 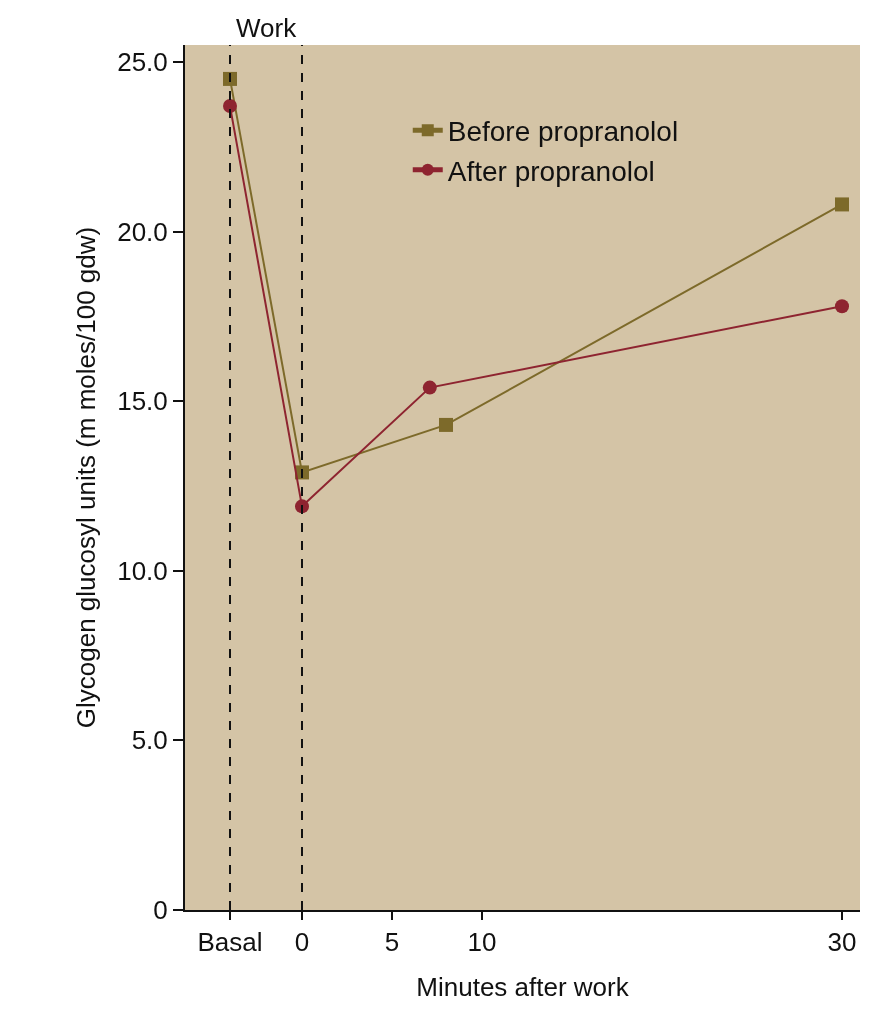 What do you see at coordinates (230, 942) in the screenshot?
I see `x-tick-label: Basal` at bounding box center [230, 942].